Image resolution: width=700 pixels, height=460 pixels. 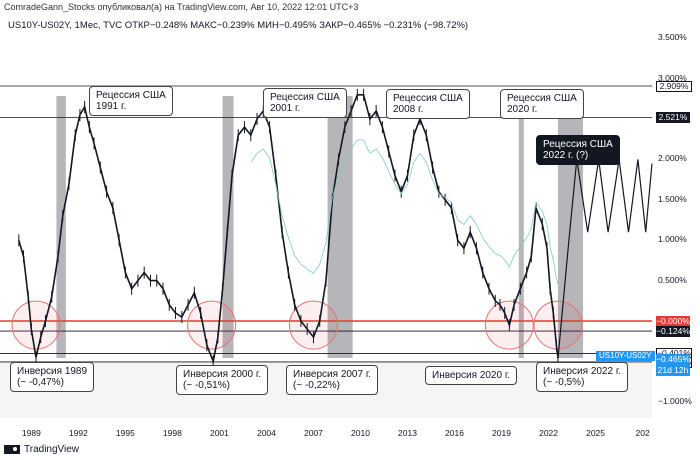 What do you see at coordinates (673, 118) in the screenshot?
I see `price-tag: 2.521%` at bounding box center [673, 118].